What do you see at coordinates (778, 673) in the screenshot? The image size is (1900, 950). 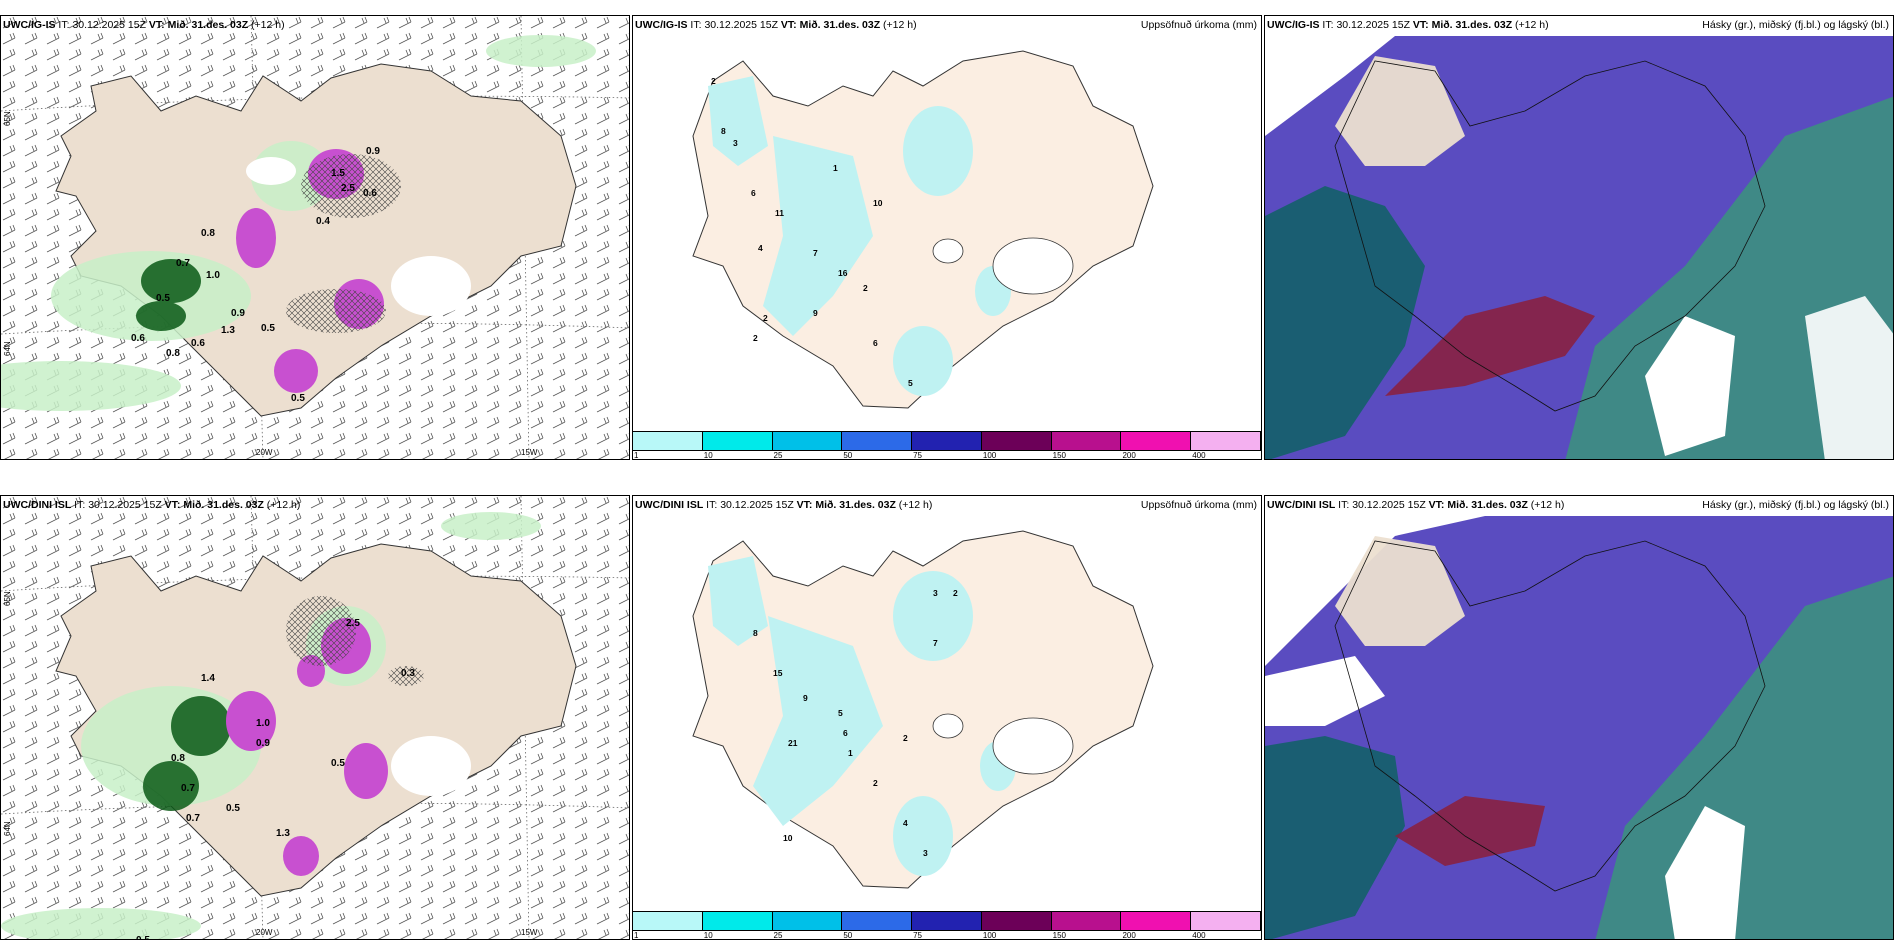 I see `map-value-label: 15` at bounding box center [778, 673].